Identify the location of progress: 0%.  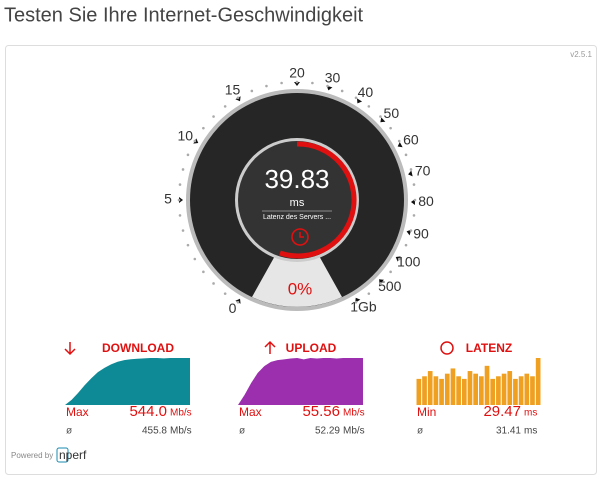
(300, 288).